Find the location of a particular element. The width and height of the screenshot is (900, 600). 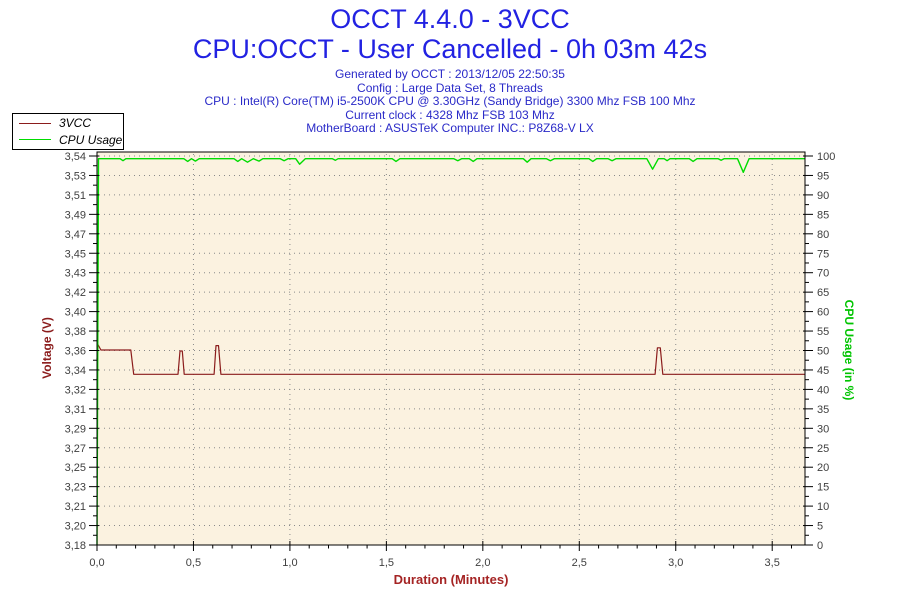

y-right-tick-label: 35 is located at coordinates (823, 410).